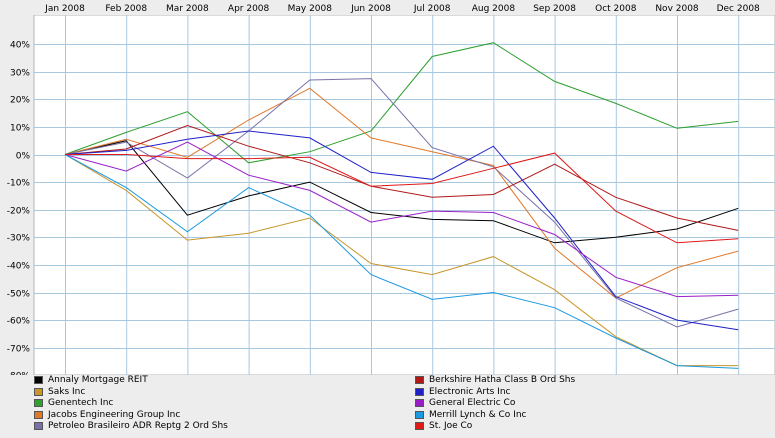 The image size is (775, 438). Describe the element at coordinates (616, 9) in the screenshot. I see `x-tick-label: Oct 2008` at that location.